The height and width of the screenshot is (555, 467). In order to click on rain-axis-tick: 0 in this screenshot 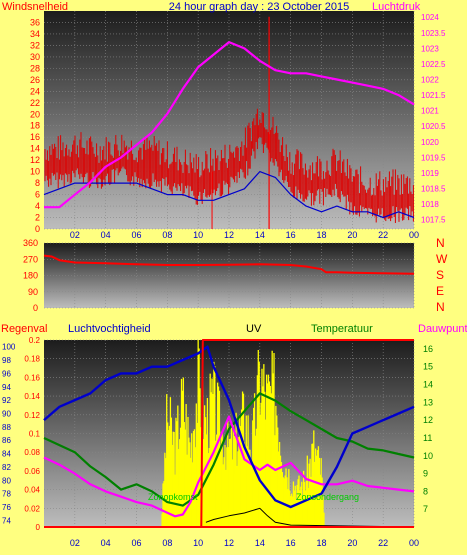, I will do `click(38, 527)`.